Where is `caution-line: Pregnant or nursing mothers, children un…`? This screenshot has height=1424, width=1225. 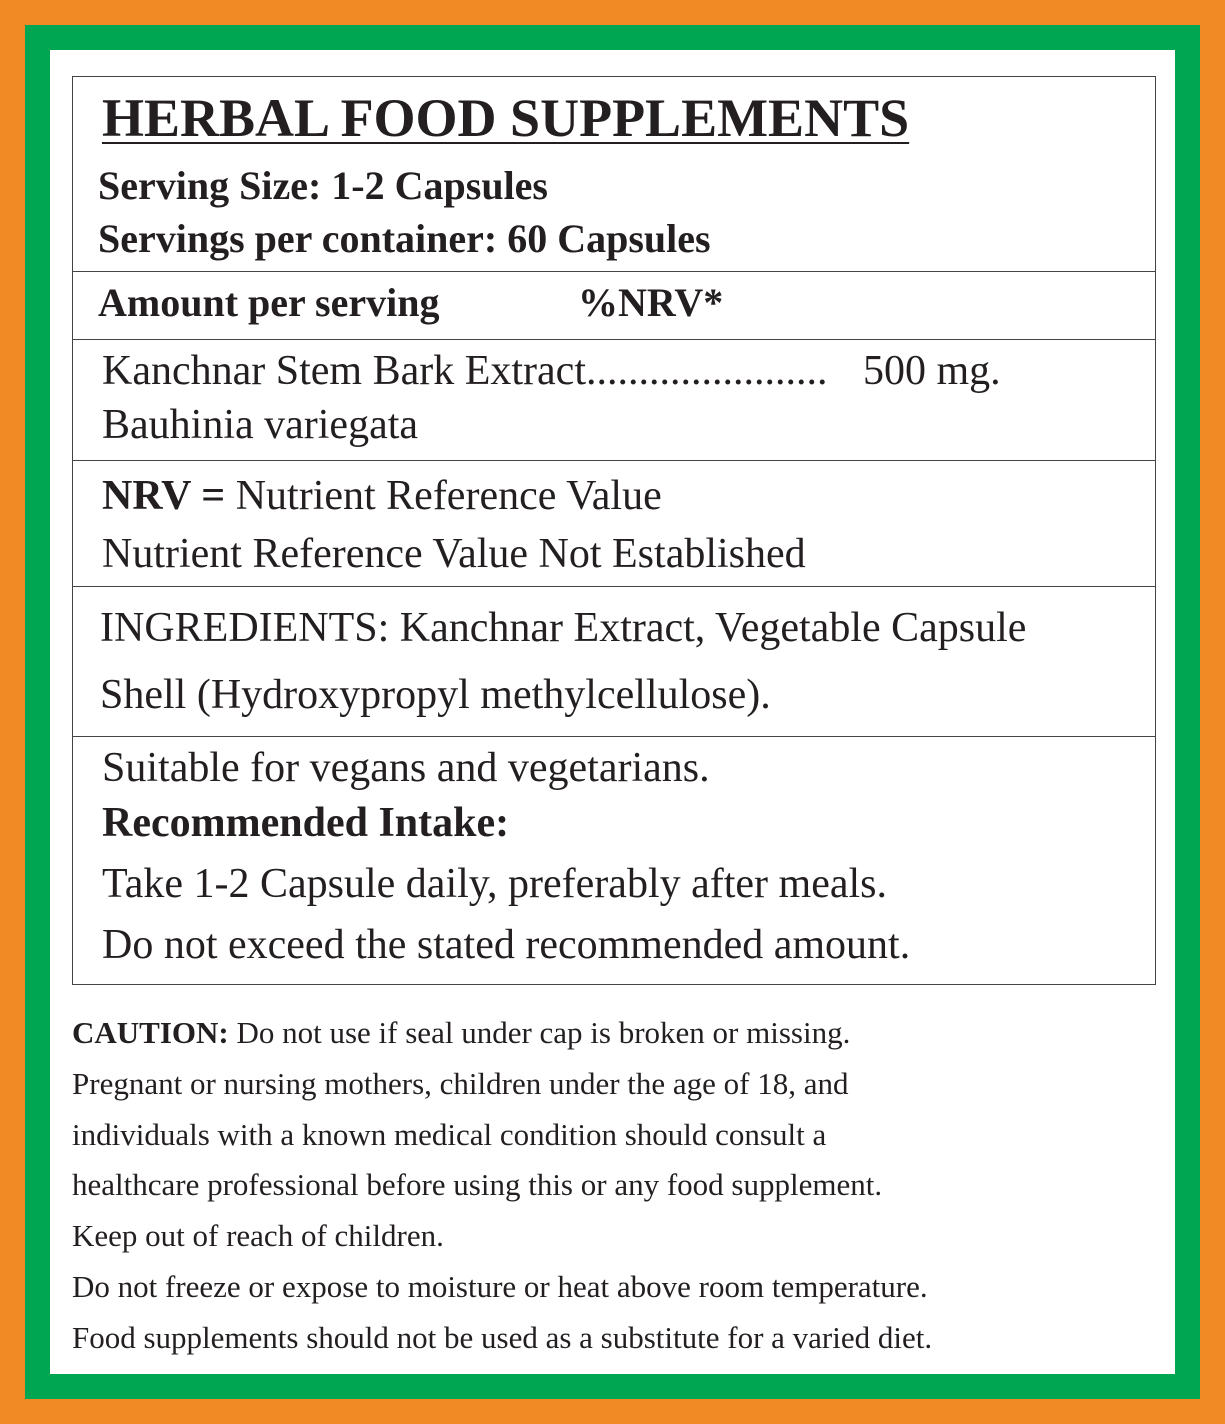
caution-line: Pregnant or nursing mothers, children un… is located at coordinates (460, 1083).